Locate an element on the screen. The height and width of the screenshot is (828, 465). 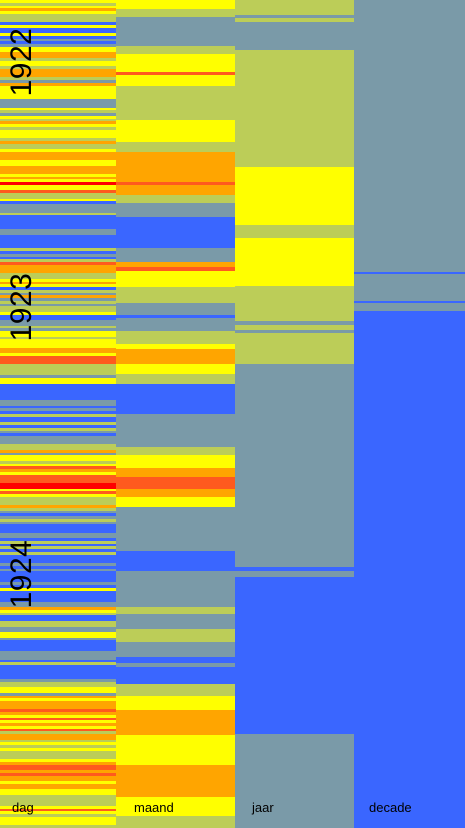
column-label-jaar: jaar is located at coordinates (263, 807).